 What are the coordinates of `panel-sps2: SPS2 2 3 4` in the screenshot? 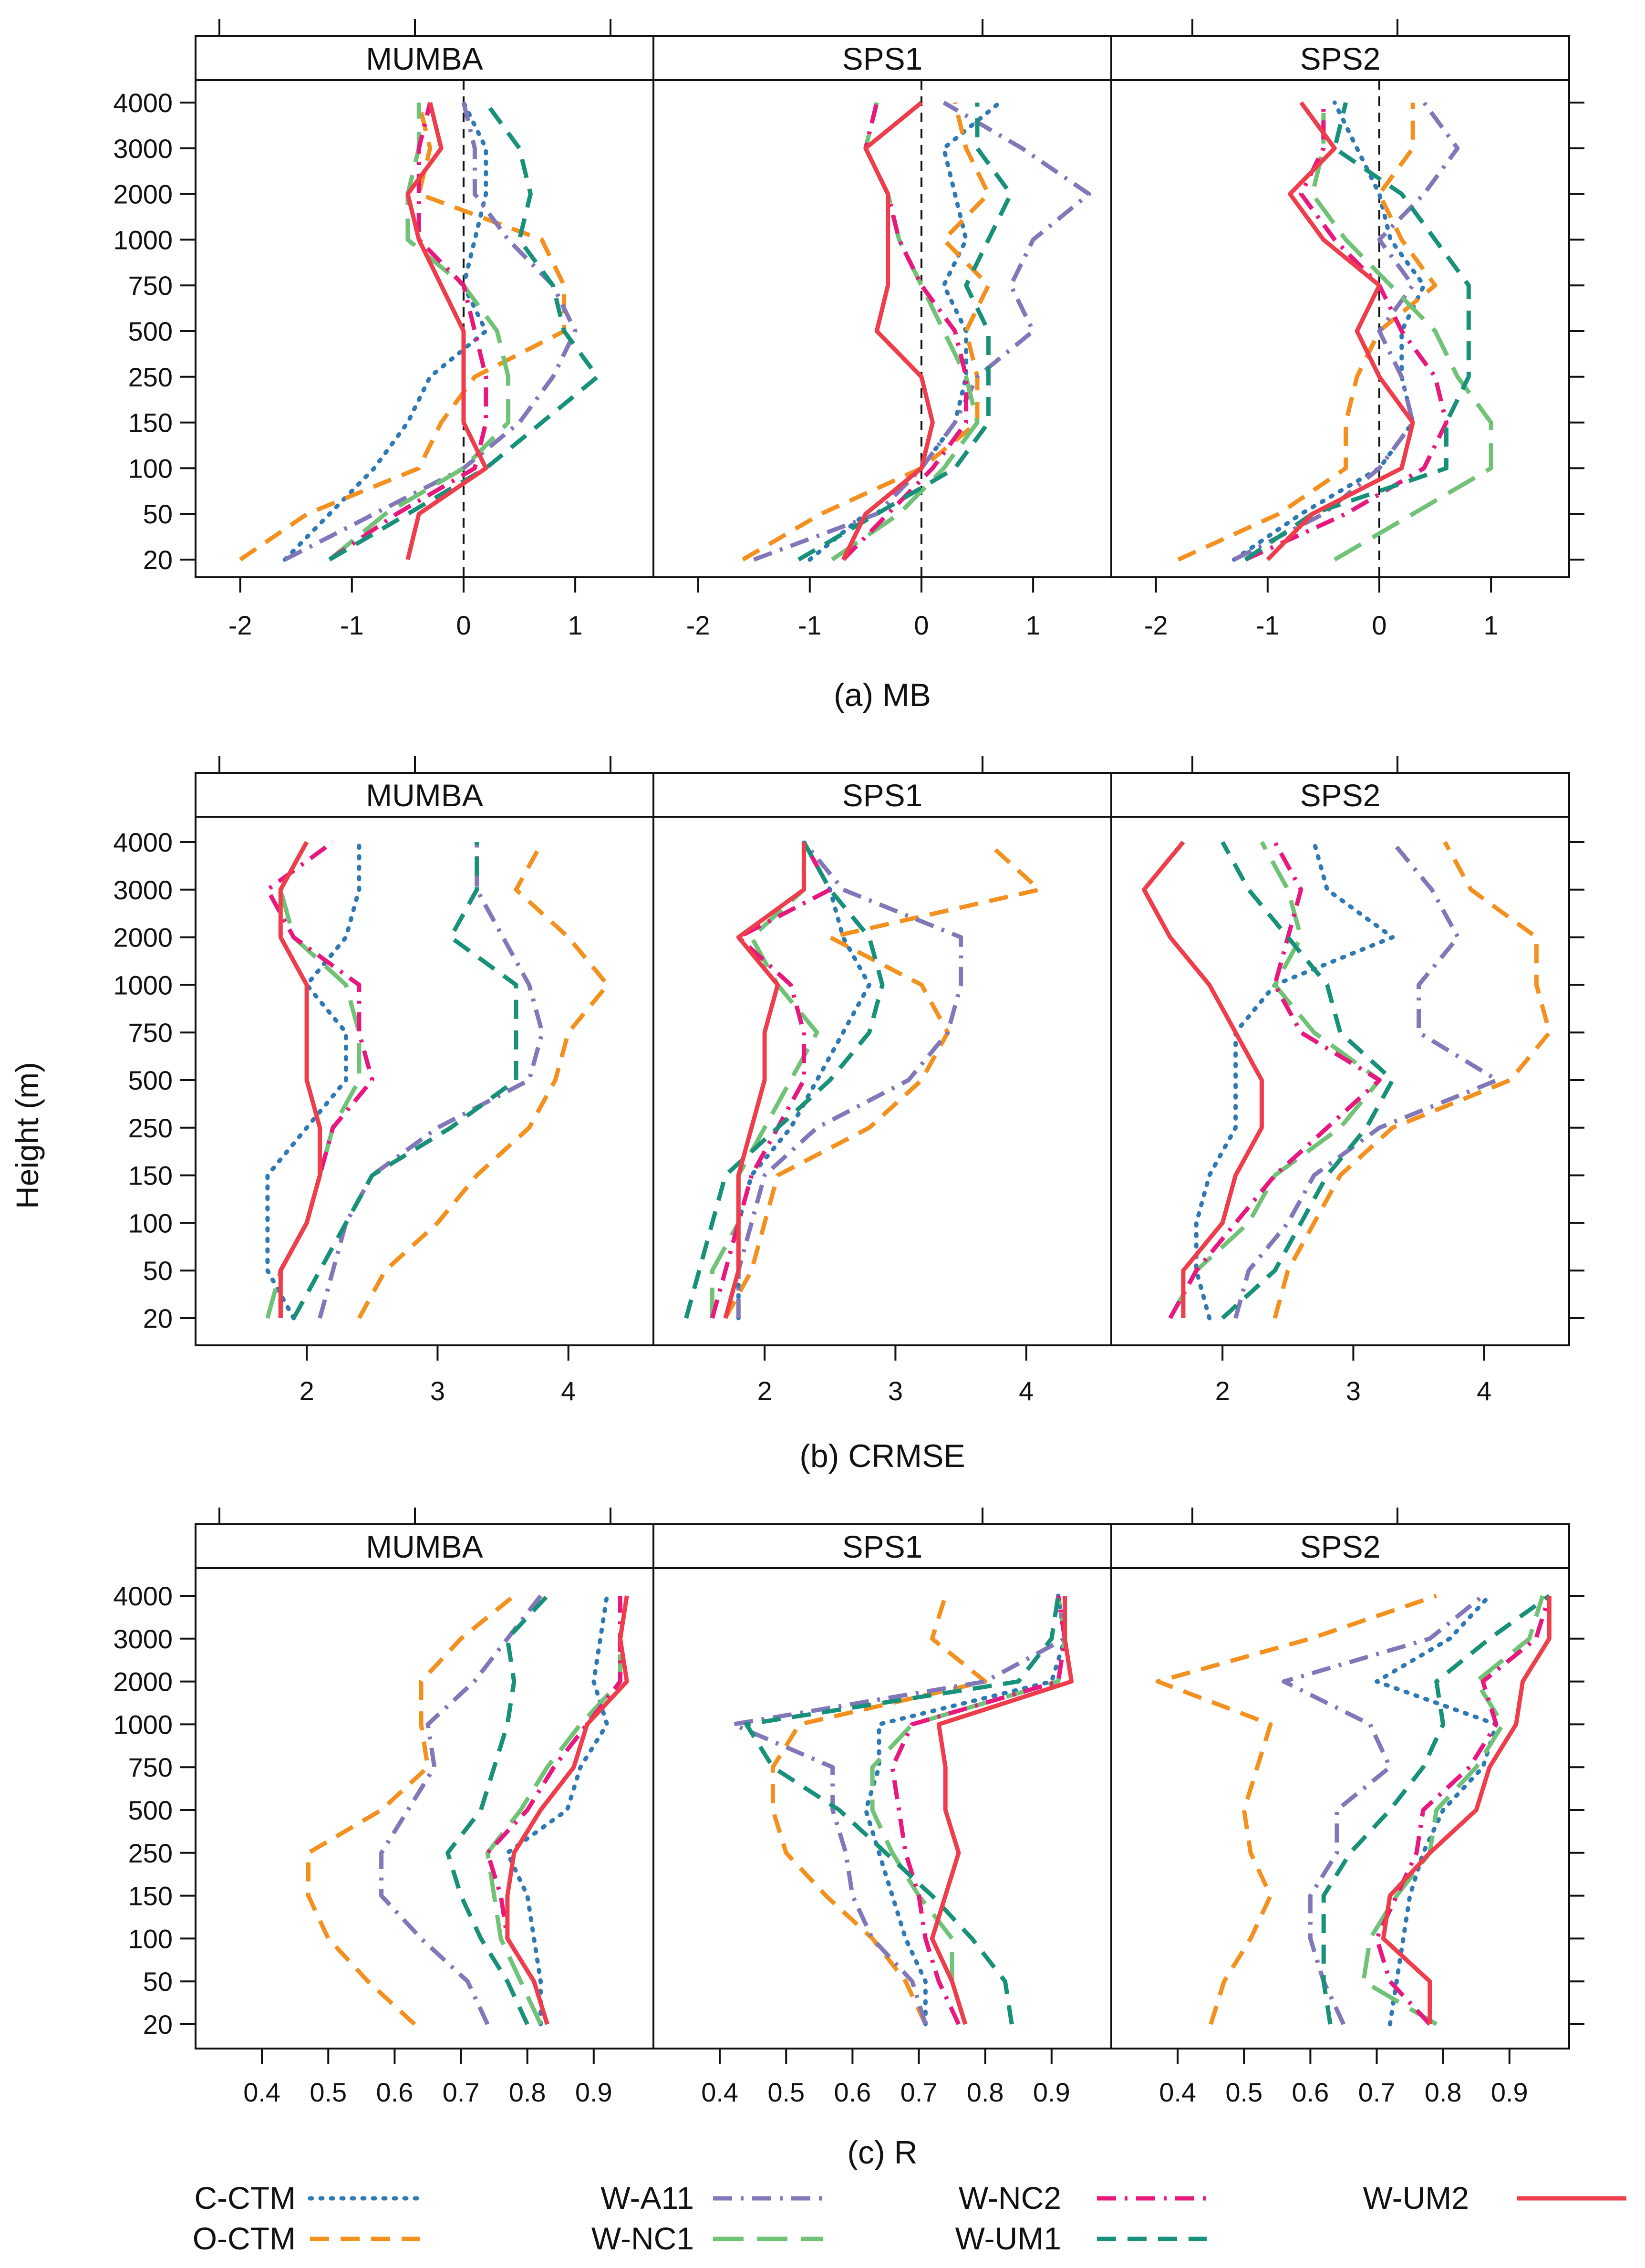 It's located at (1340, 1089).